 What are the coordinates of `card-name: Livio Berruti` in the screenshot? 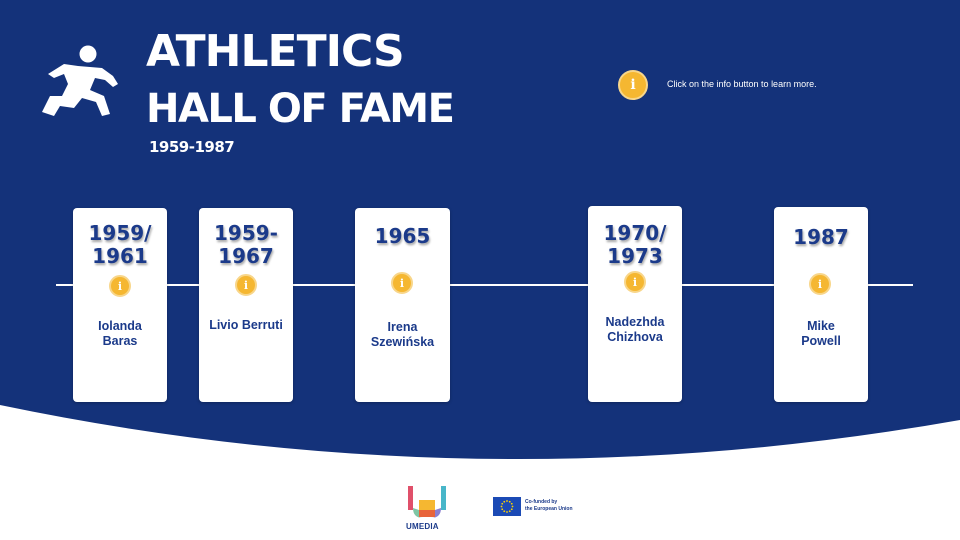 It's located at (246, 325).